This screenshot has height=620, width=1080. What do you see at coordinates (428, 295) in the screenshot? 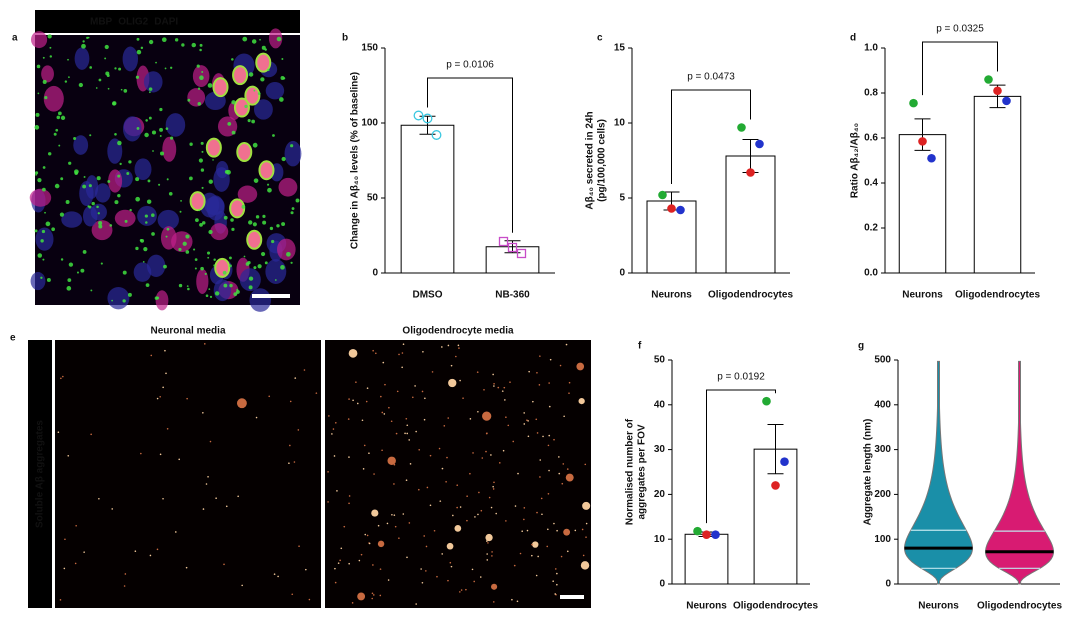
I see `x-tick-label: DMSO` at bounding box center [428, 295].